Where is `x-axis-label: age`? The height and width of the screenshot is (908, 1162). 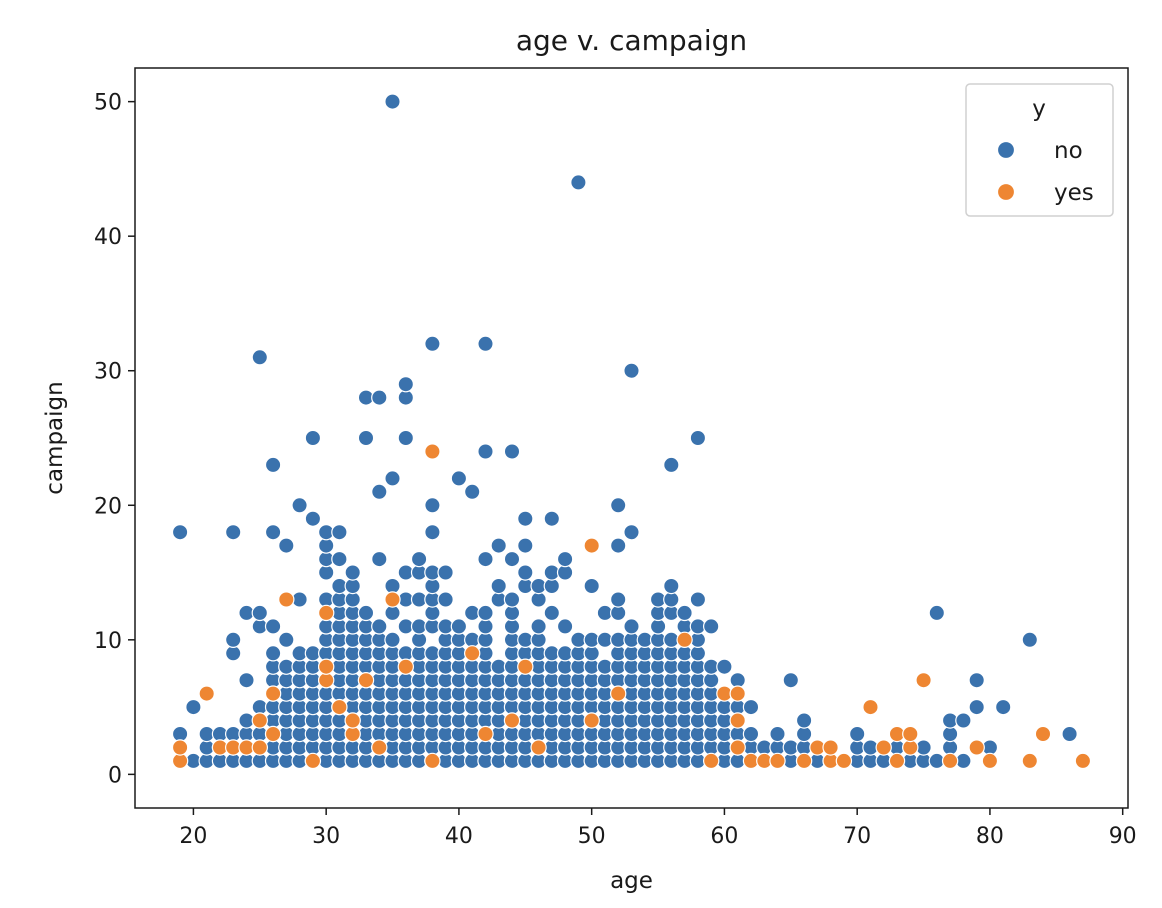 x-axis-label: age is located at coordinates (631, 881).